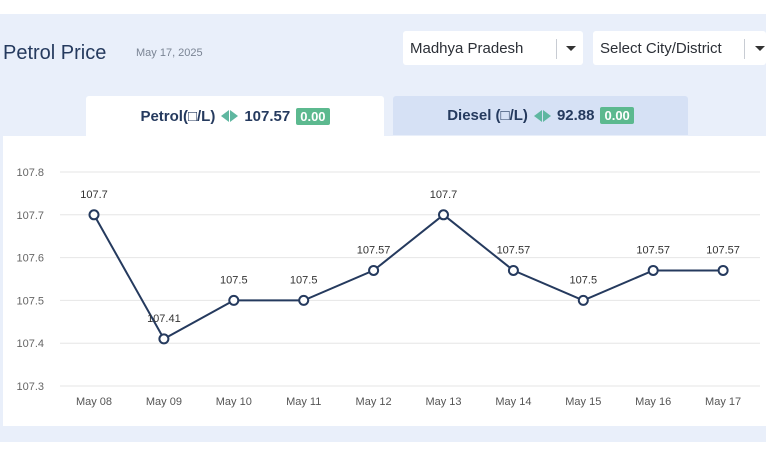  I want to click on x-tick-label: May 17, so click(723, 402).